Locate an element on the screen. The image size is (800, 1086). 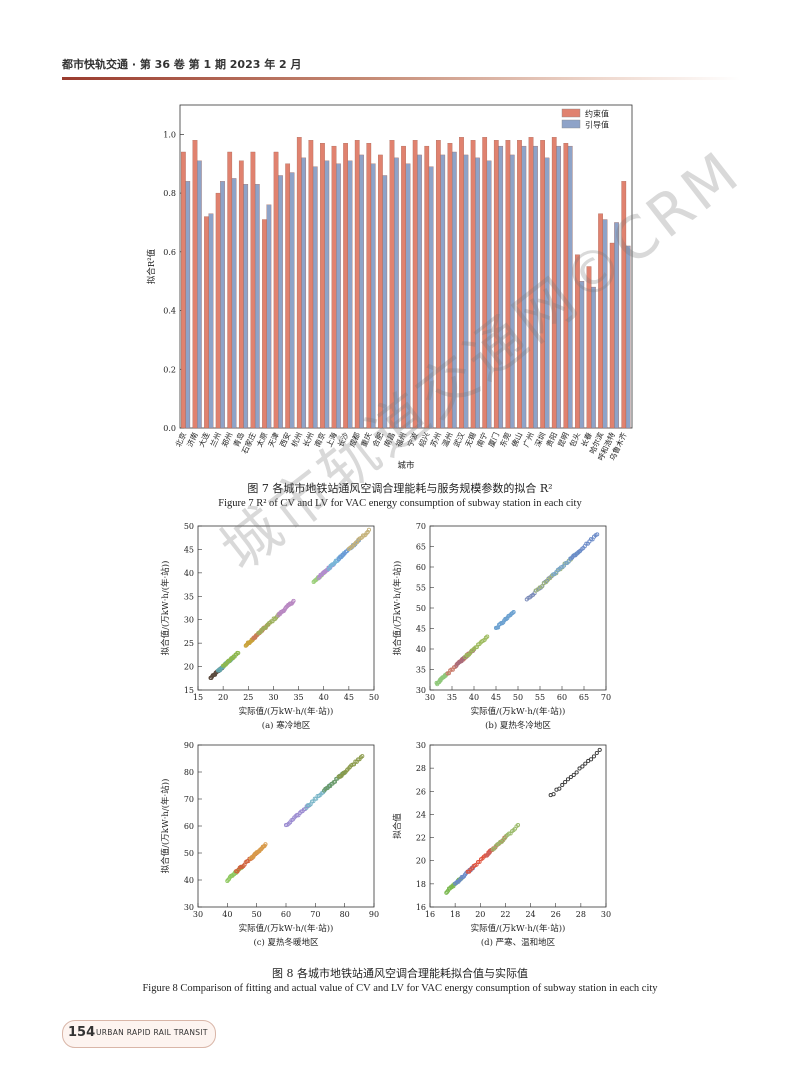
y-tick-label: 15 is located at coordinates (189, 690).